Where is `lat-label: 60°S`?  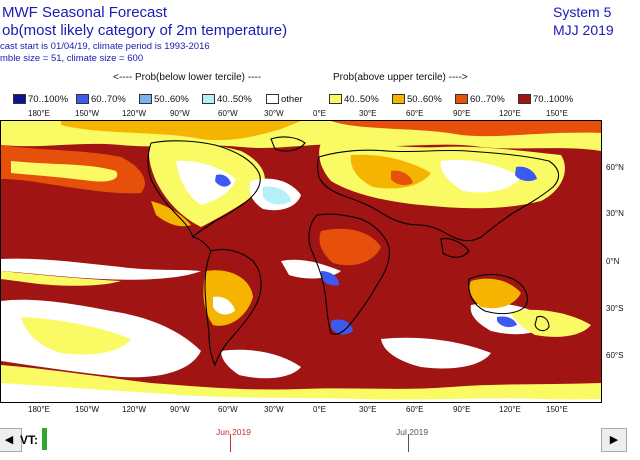 lat-label: 60°S is located at coordinates (615, 355).